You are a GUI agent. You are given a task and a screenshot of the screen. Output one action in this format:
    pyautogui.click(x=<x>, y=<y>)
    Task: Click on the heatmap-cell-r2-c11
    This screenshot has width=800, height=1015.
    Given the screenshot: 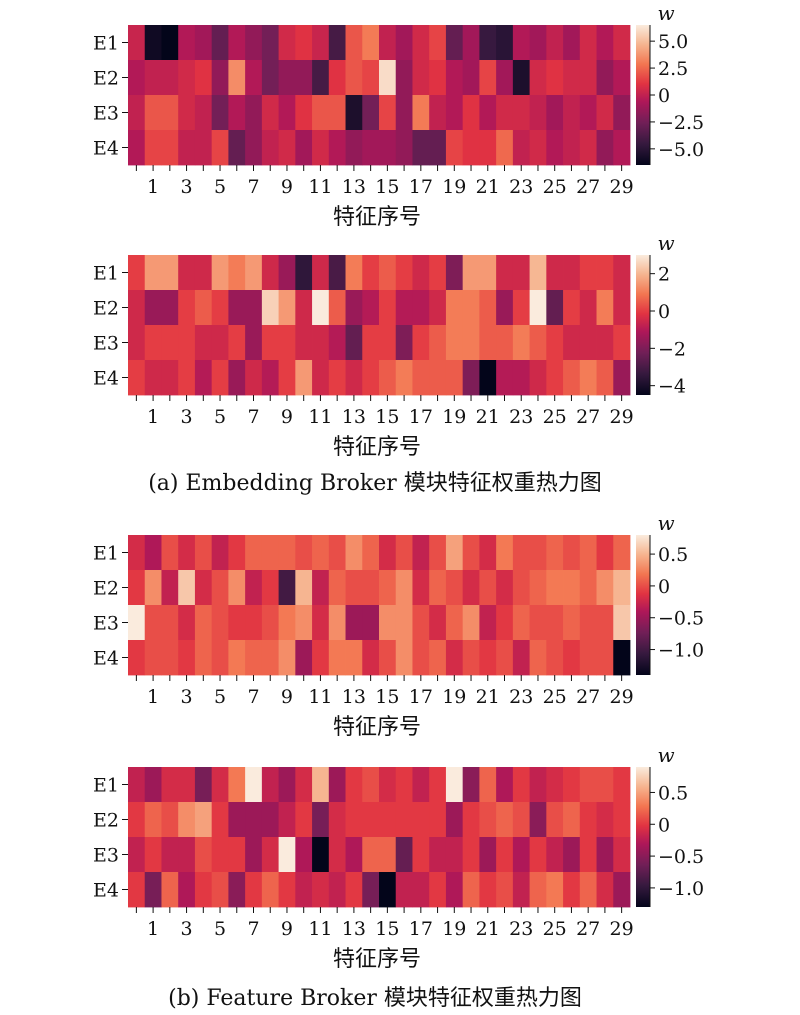 What is the action you would take?
    pyautogui.click(x=304, y=308)
    